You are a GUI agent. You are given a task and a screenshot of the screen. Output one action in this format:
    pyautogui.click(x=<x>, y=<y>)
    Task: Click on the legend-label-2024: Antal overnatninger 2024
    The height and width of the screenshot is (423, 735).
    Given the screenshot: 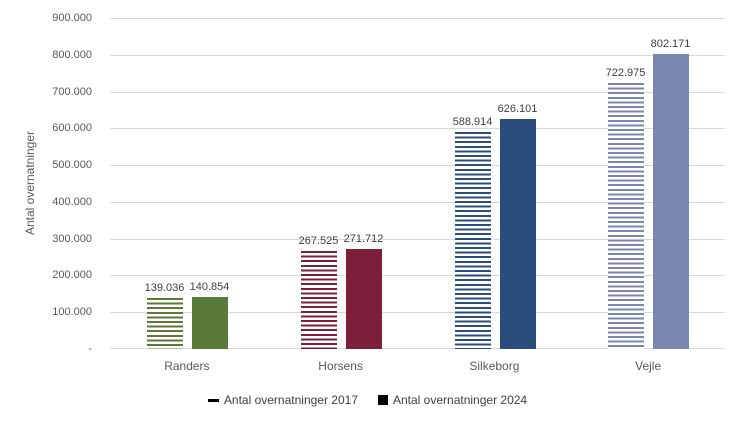 What is the action you would take?
    pyautogui.click(x=460, y=400)
    